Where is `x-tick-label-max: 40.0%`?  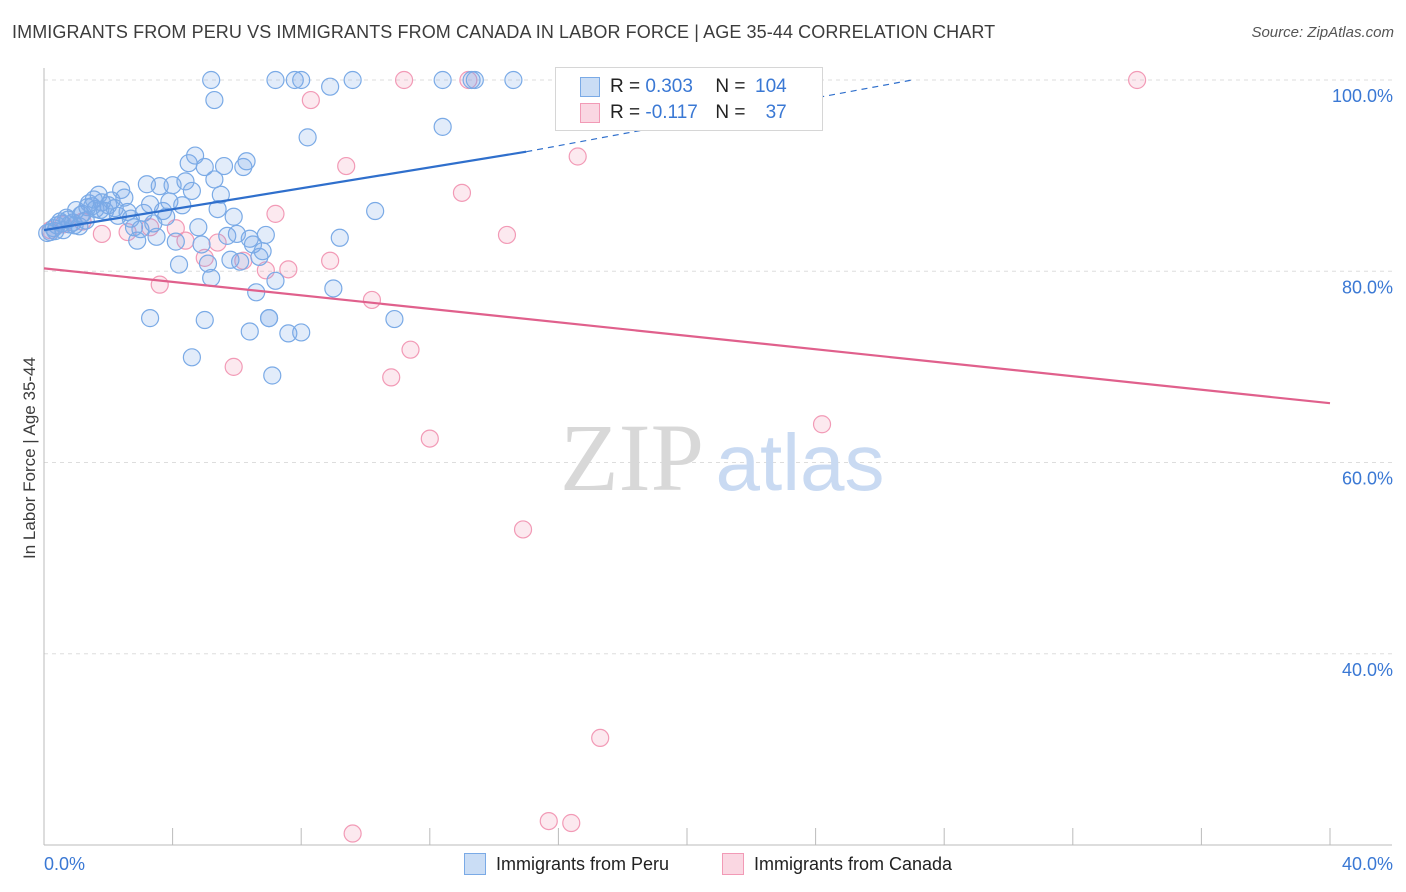 x-tick-label-max: 40.0% is located at coordinates (1367, 864).